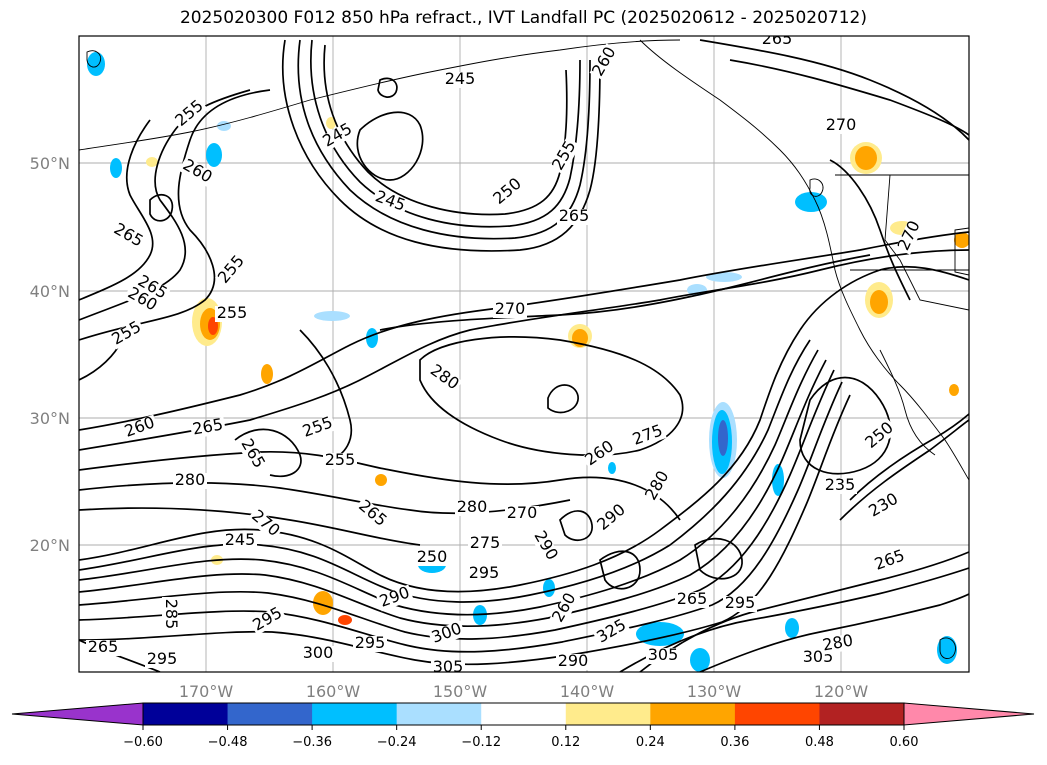 This screenshot has height=765, width=1047. What do you see at coordinates (734, 742) in the screenshot?
I see `colorbar-tick-label: 0.36` at bounding box center [734, 742].